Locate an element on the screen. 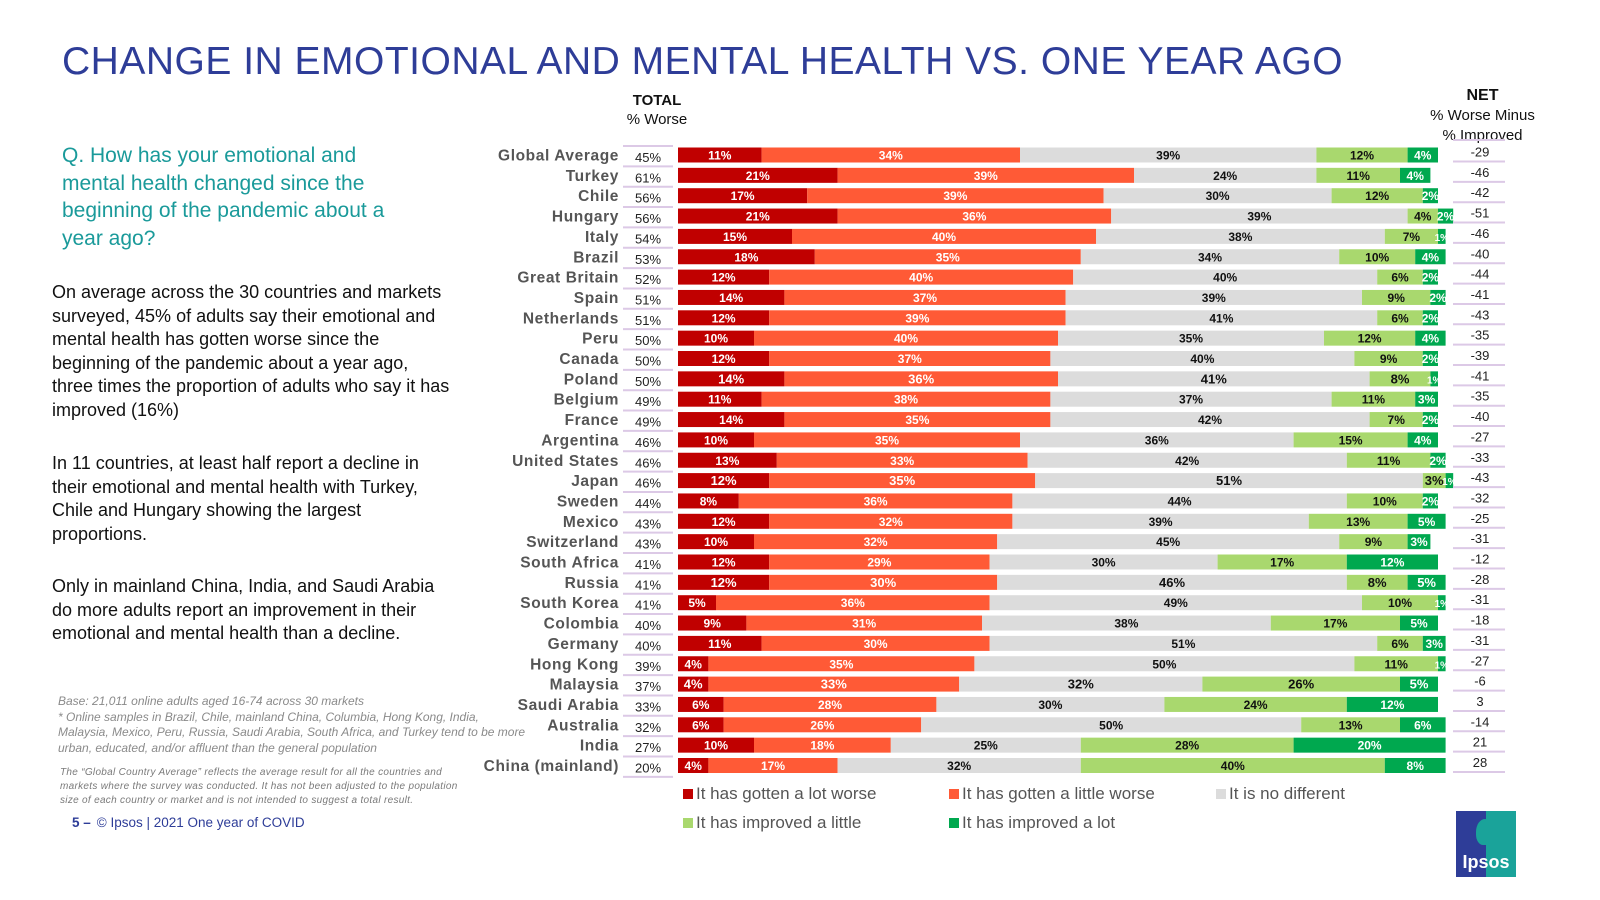 Image resolution: width=1600 pixels, height=900 pixels. net-value: -6 is located at coordinates (1480, 681).